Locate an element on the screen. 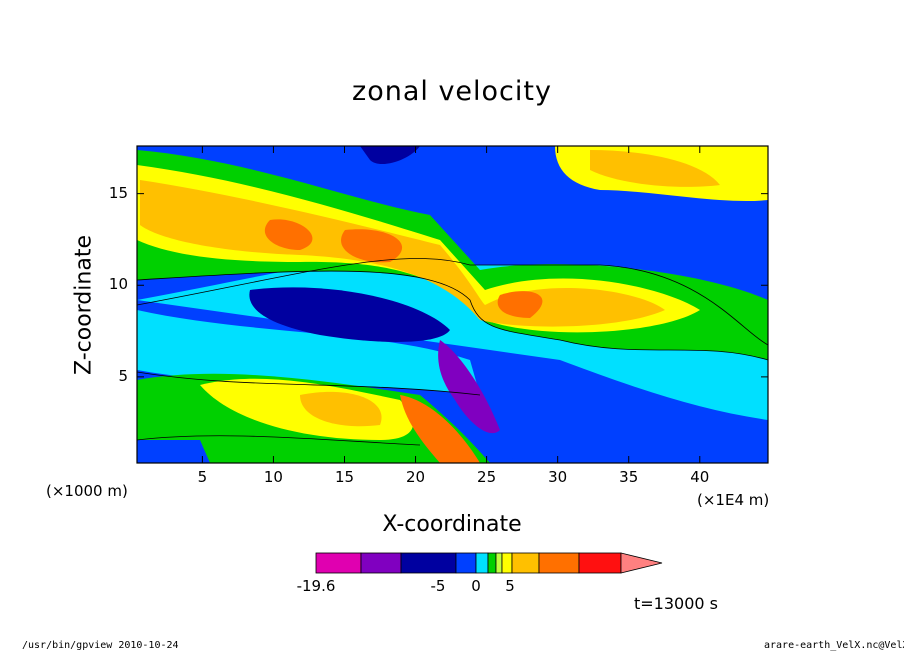 This screenshot has width=904, height=654. colorbar-tick-label: -19.6 is located at coordinates (316, 586).